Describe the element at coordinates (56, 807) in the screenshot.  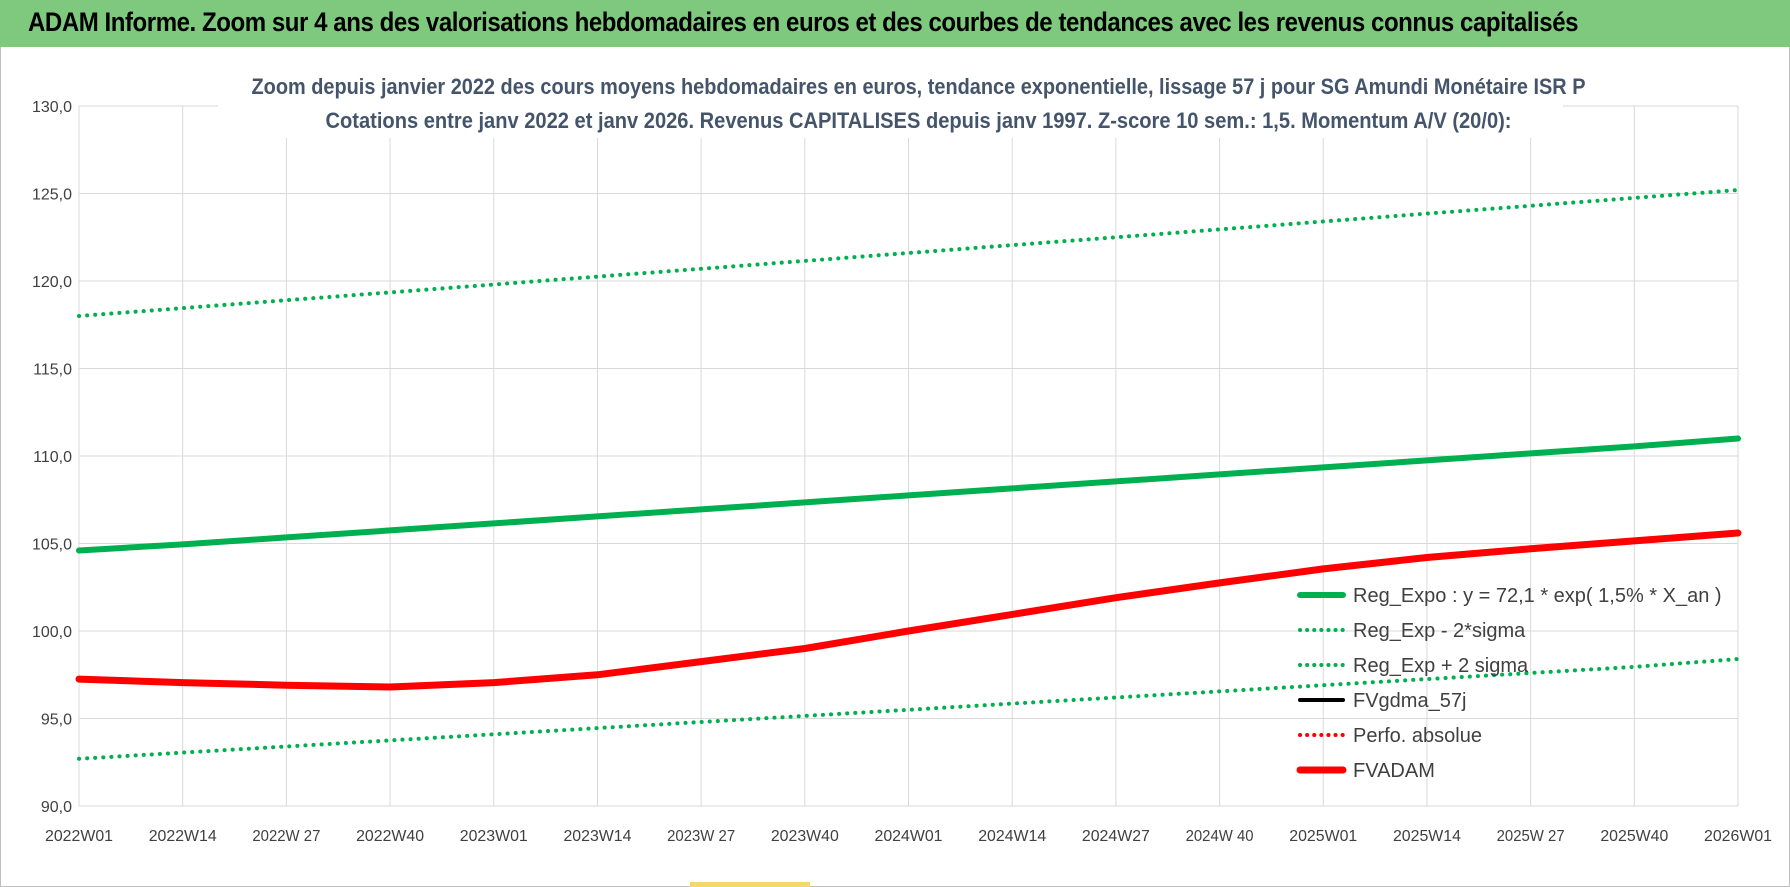
I see `y-tick-label: 90,0` at that location.